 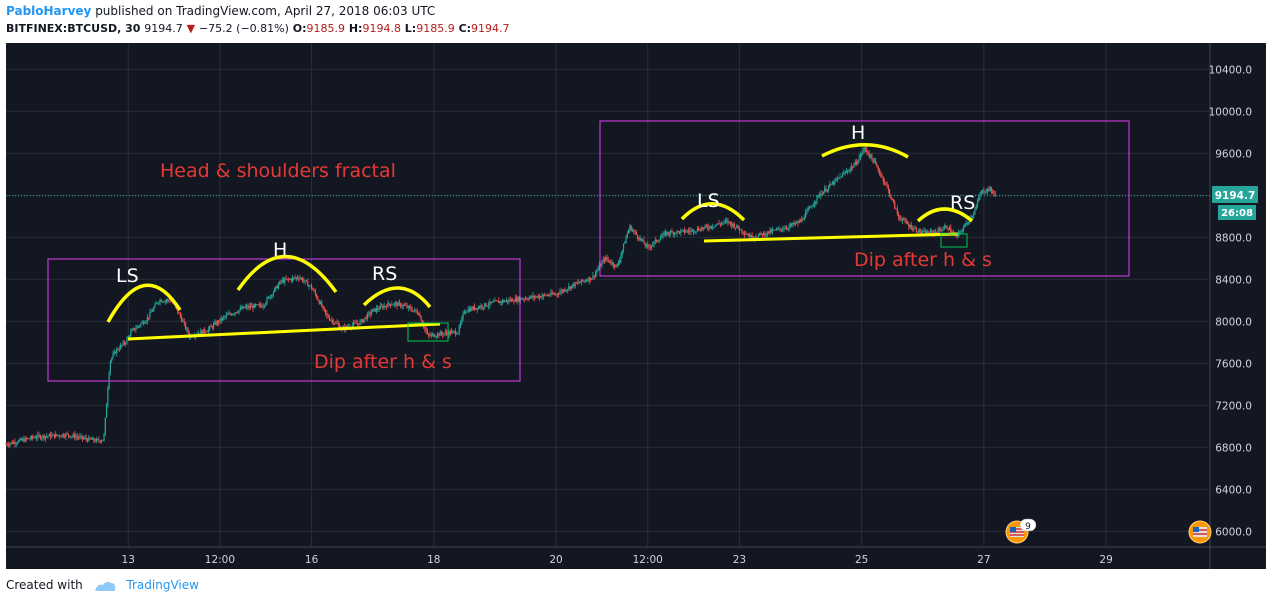 I want to click on fractal-title: Head & shoulders fractal, so click(x=278, y=171).